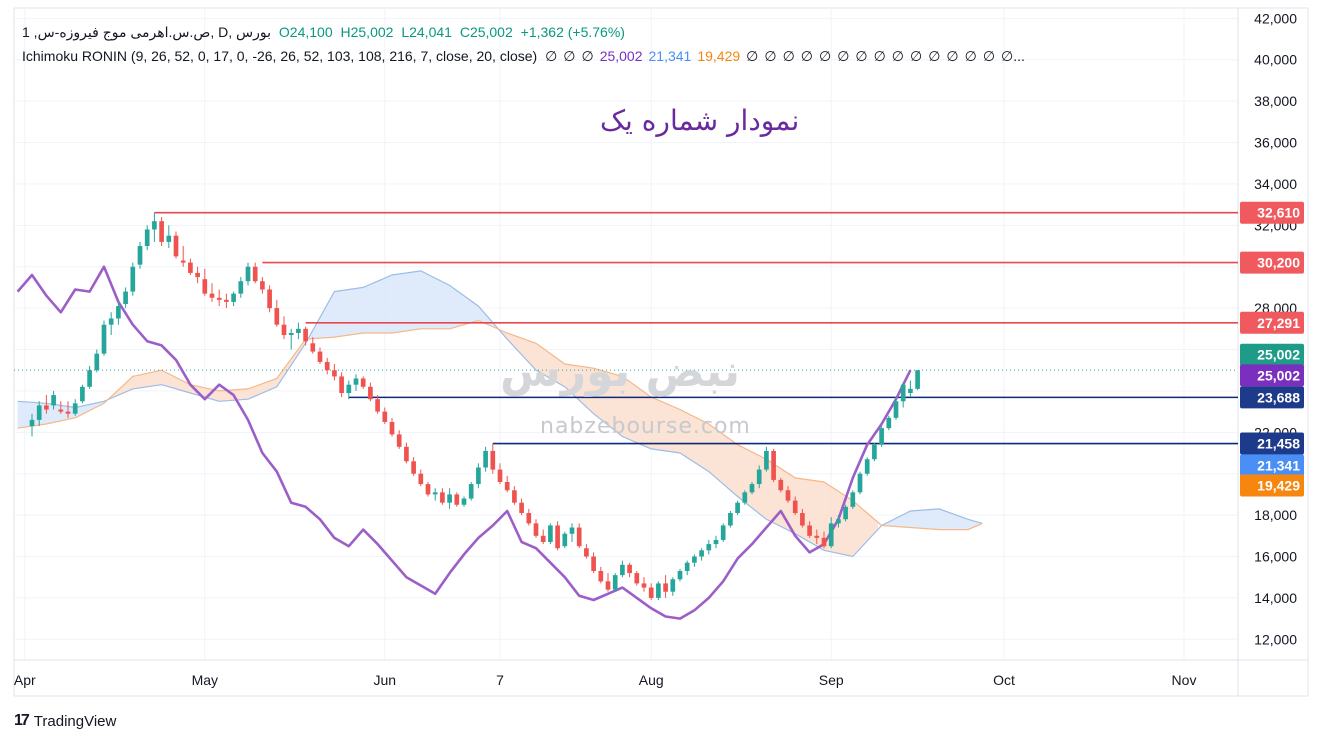 The height and width of the screenshot is (745, 1321). Describe the element at coordinates (1278, 213) in the screenshot. I see `price-tag-label: 32,610` at that location.